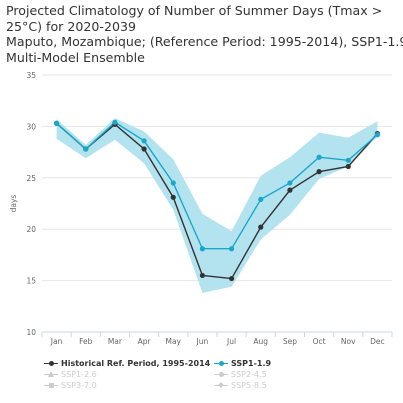 Image resolution: width=403 pixels, height=403 pixels. I want to click on legend-row: SSP1-2.6 SSP2-4.5, so click(209, 374).